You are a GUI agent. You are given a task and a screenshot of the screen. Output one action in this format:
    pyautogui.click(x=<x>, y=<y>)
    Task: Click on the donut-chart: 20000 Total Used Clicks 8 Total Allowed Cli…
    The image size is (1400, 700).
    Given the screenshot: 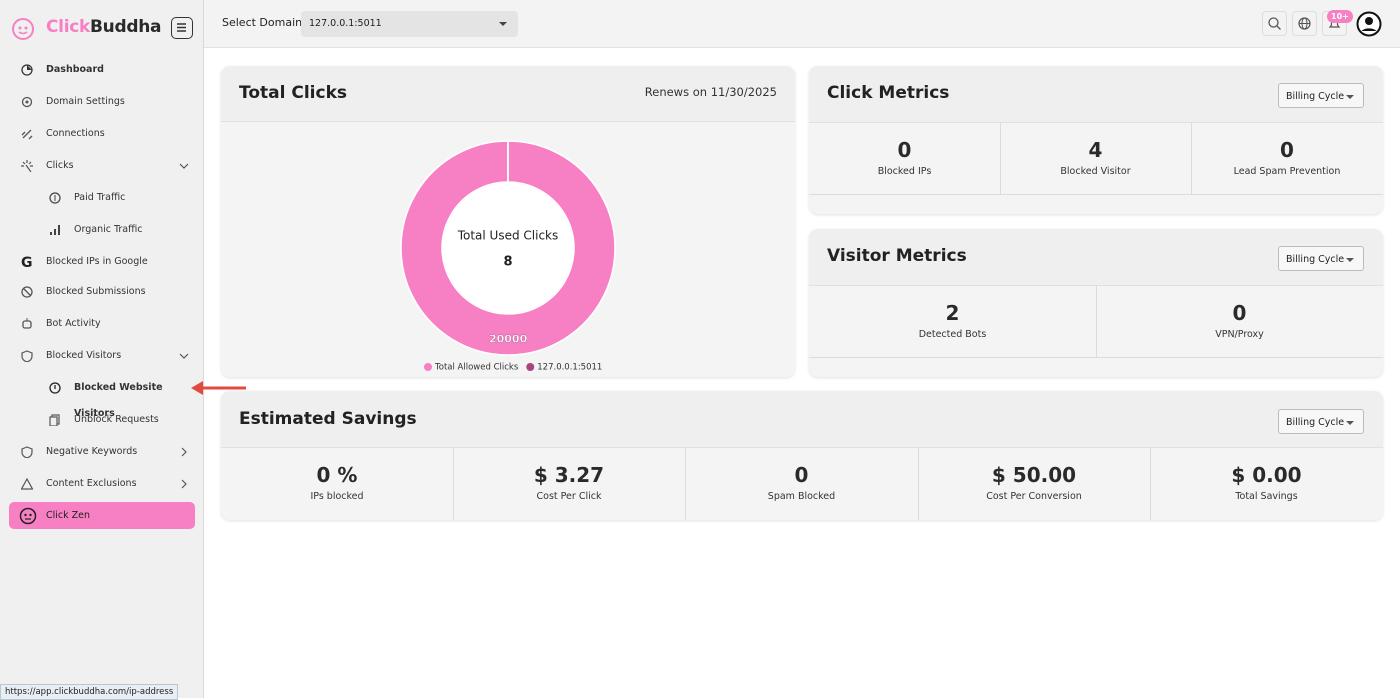 What is the action you would take?
    pyautogui.click(x=508, y=249)
    